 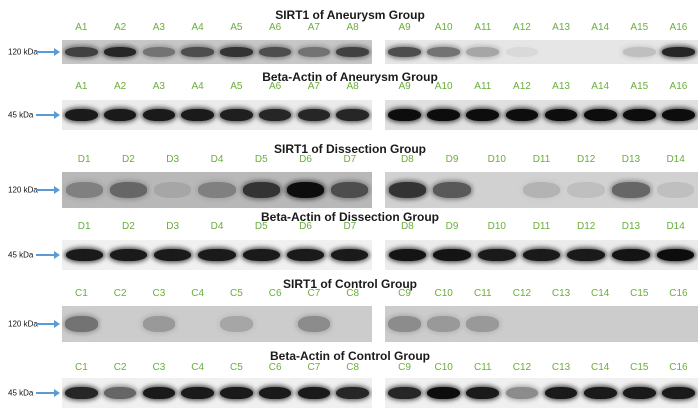 I want to click on kda-label: 45 kDa, so click(x=21, y=393).